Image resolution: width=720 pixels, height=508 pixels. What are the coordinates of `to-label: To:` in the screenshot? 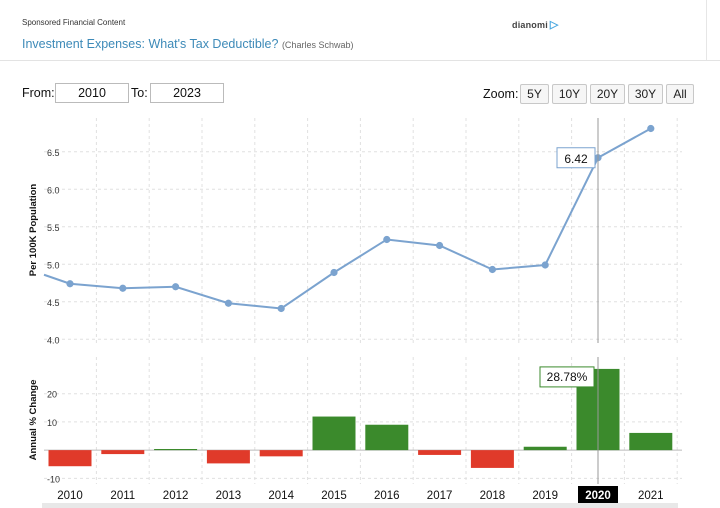 It's located at (139, 93).